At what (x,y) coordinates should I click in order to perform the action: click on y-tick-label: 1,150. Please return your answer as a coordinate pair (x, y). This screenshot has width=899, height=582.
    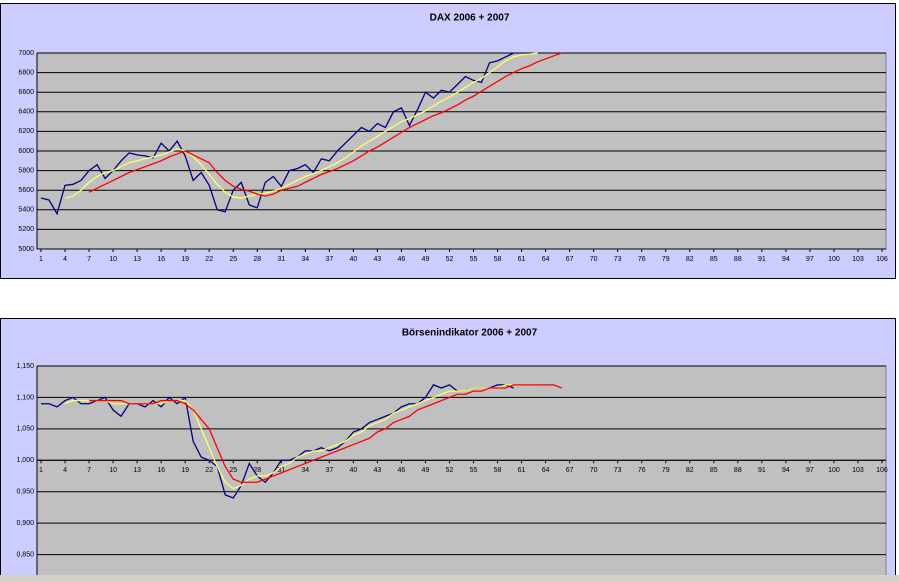
    Looking at the image, I should click on (25, 366).